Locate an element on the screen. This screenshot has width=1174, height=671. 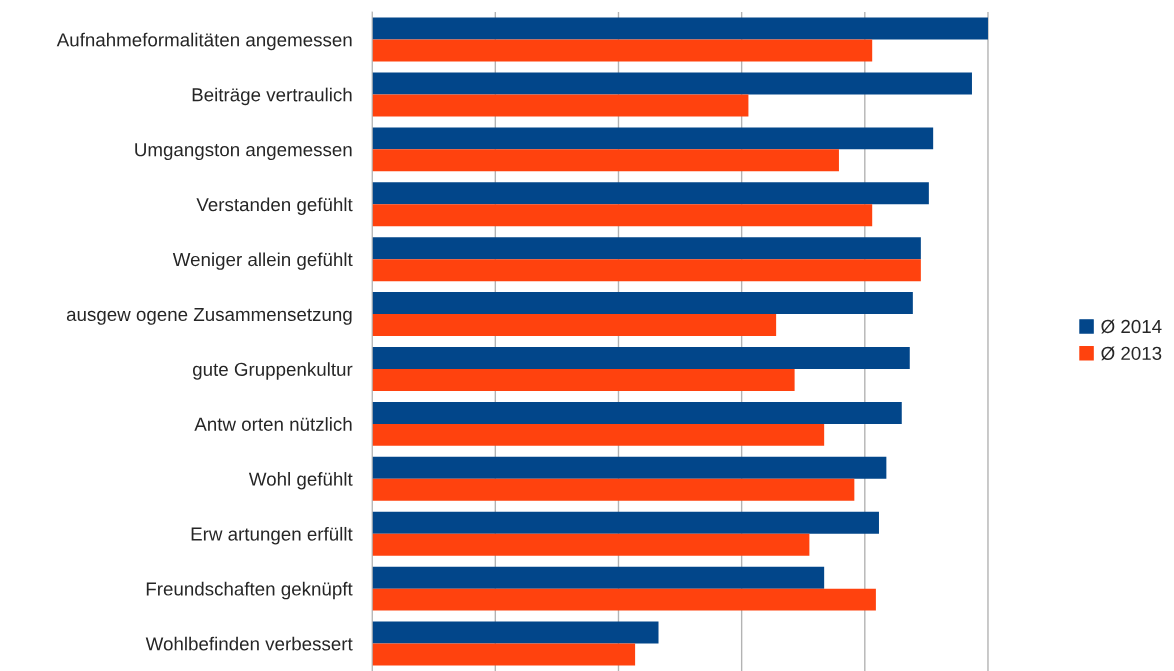
y-tick-label: Freundschaften geknüpft is located at coordinates (249, 590).